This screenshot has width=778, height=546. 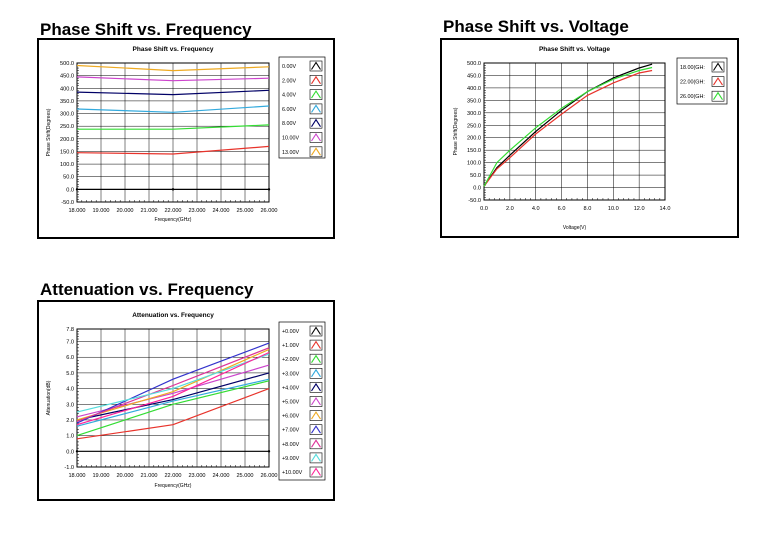 What do you see at coordinates (289, 96) in the screenshot?
I see `legend-label: 4.00V` at bounding box center [289, 96].